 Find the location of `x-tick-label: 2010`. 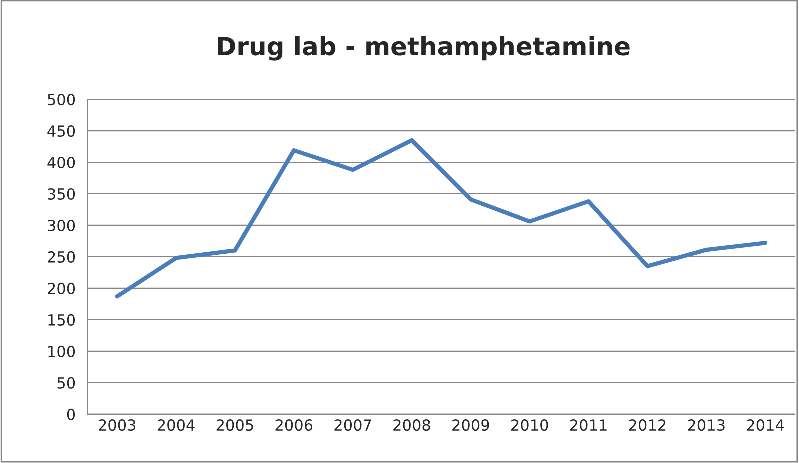

x-tick-label: 2010 is located at coordinates (530, 426).